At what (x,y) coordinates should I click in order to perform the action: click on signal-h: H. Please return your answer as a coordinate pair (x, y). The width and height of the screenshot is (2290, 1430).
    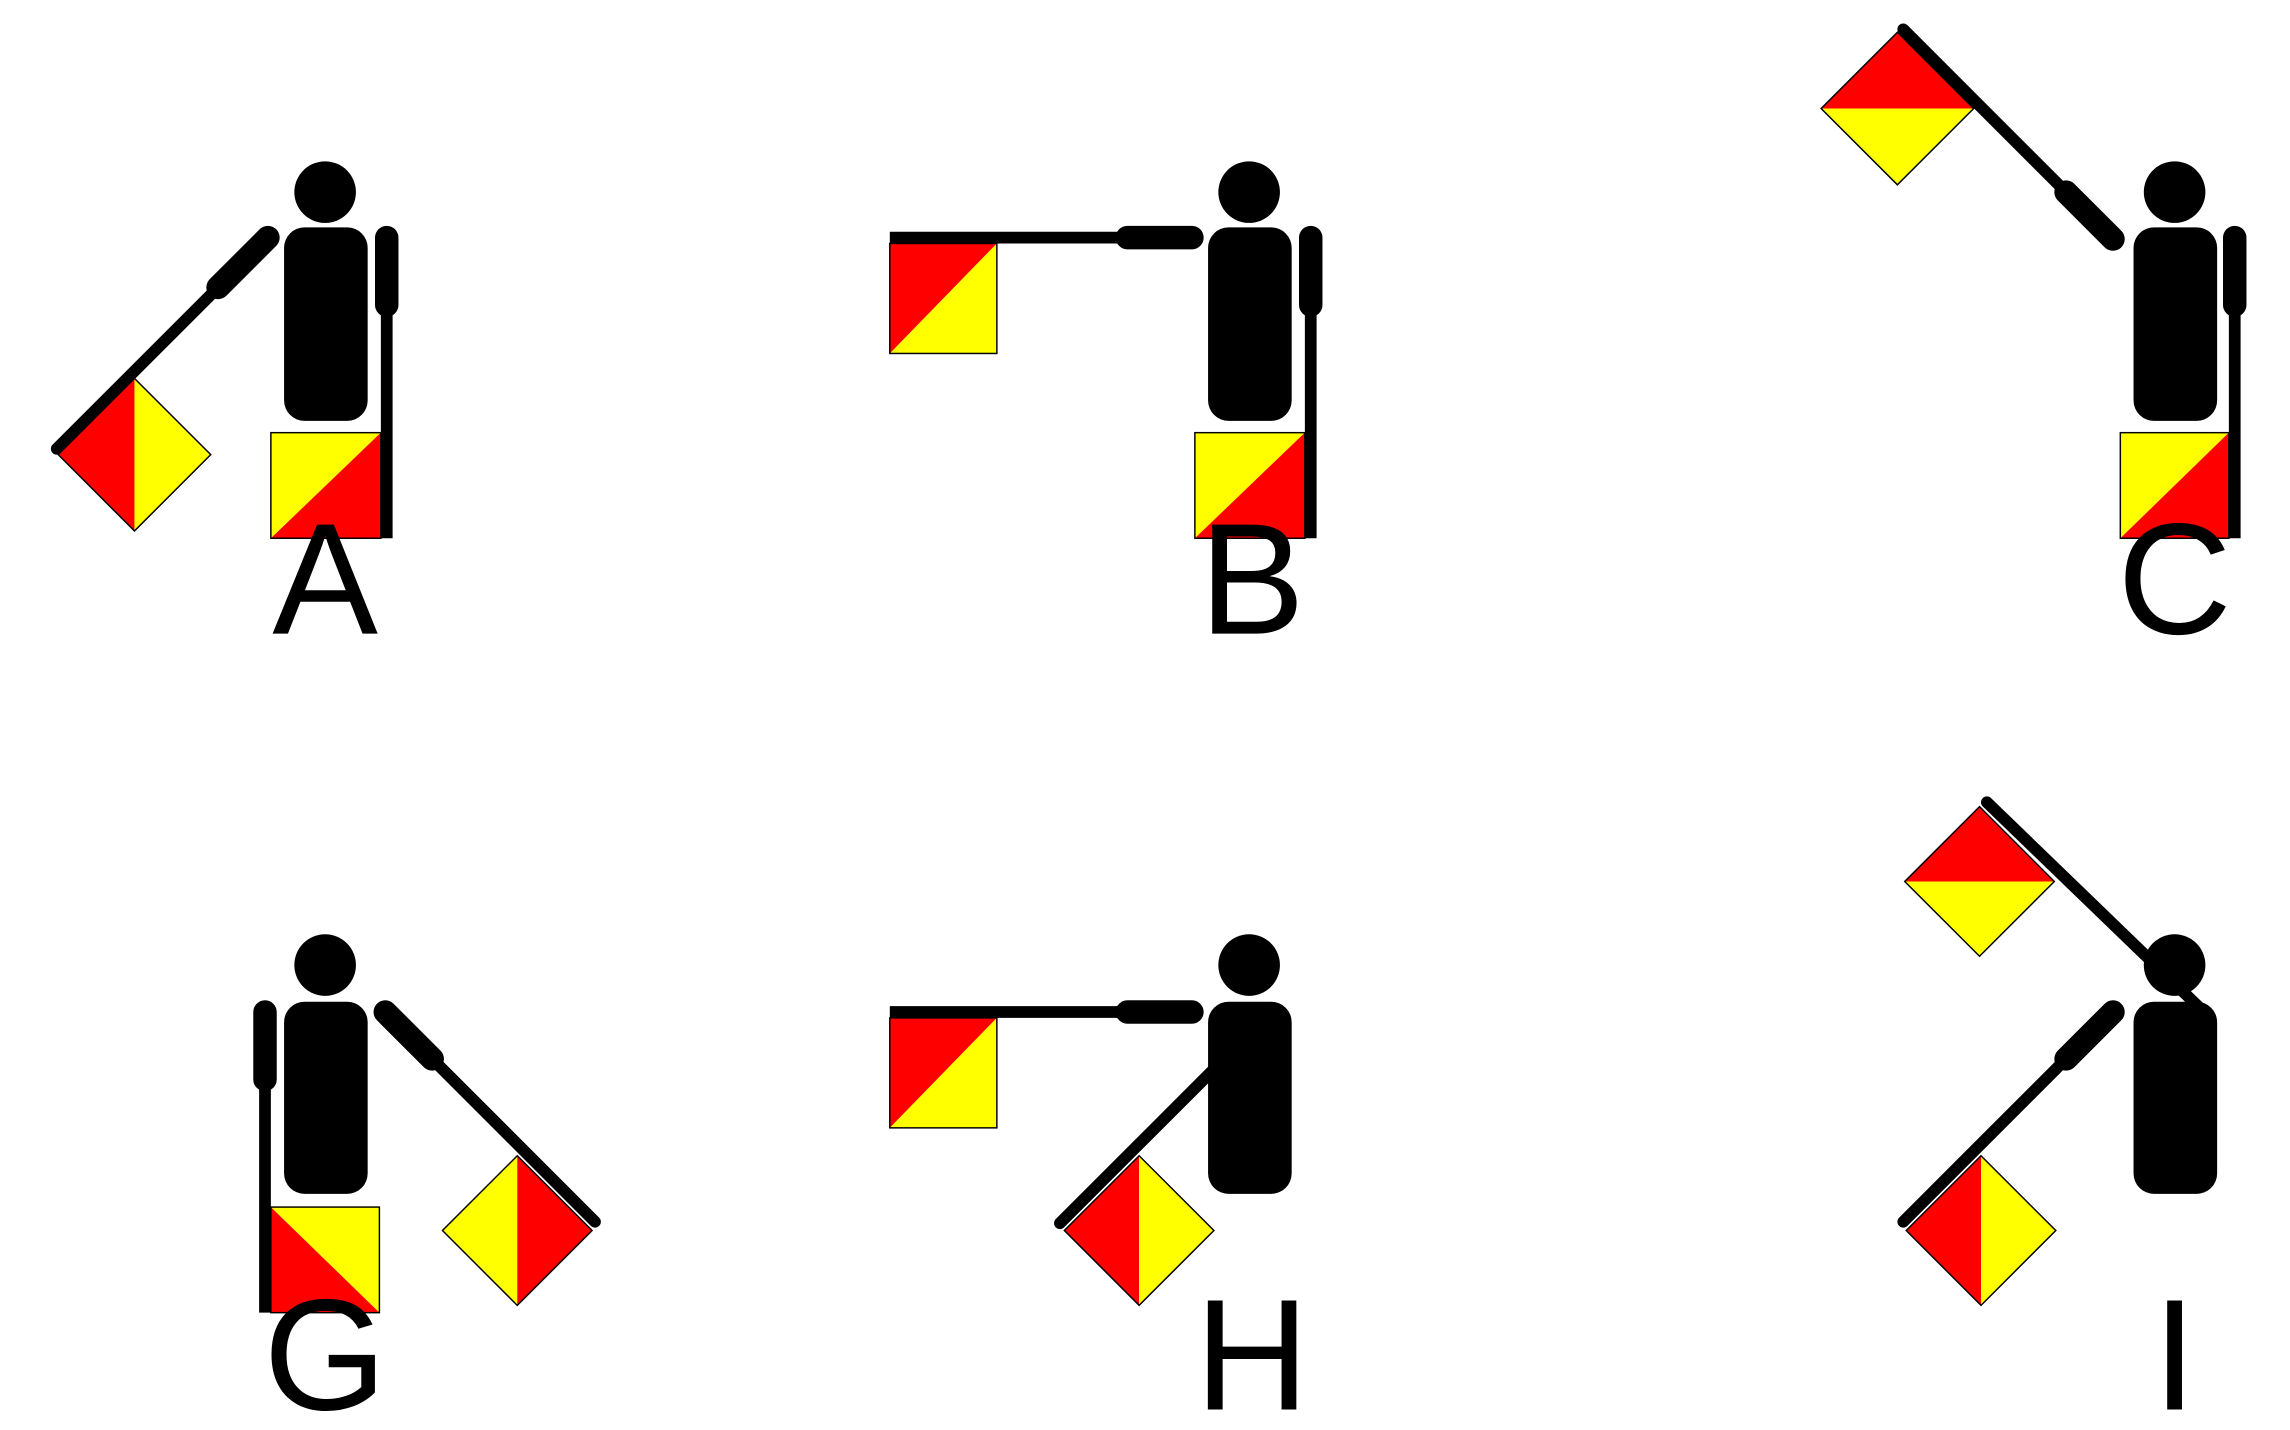
    Looking at the image, I should click on (1099, 1182).